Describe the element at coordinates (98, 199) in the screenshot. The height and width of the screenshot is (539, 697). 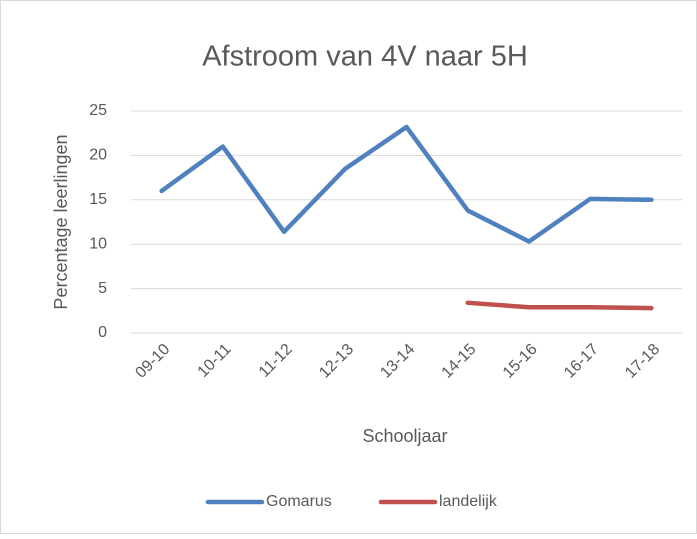
I see `y-tick-label: 15` at that location.